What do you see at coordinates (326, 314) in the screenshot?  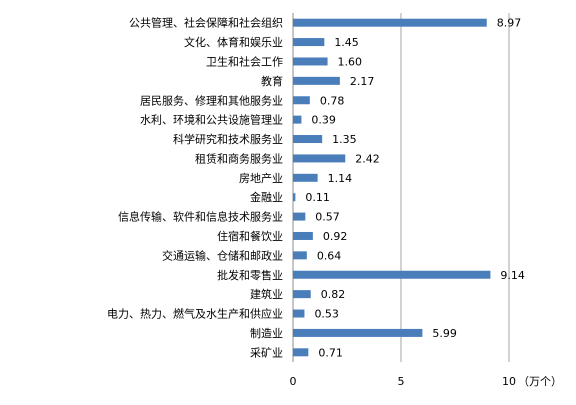 I see `value-label: 0.53` at bounding box center [326, 314].